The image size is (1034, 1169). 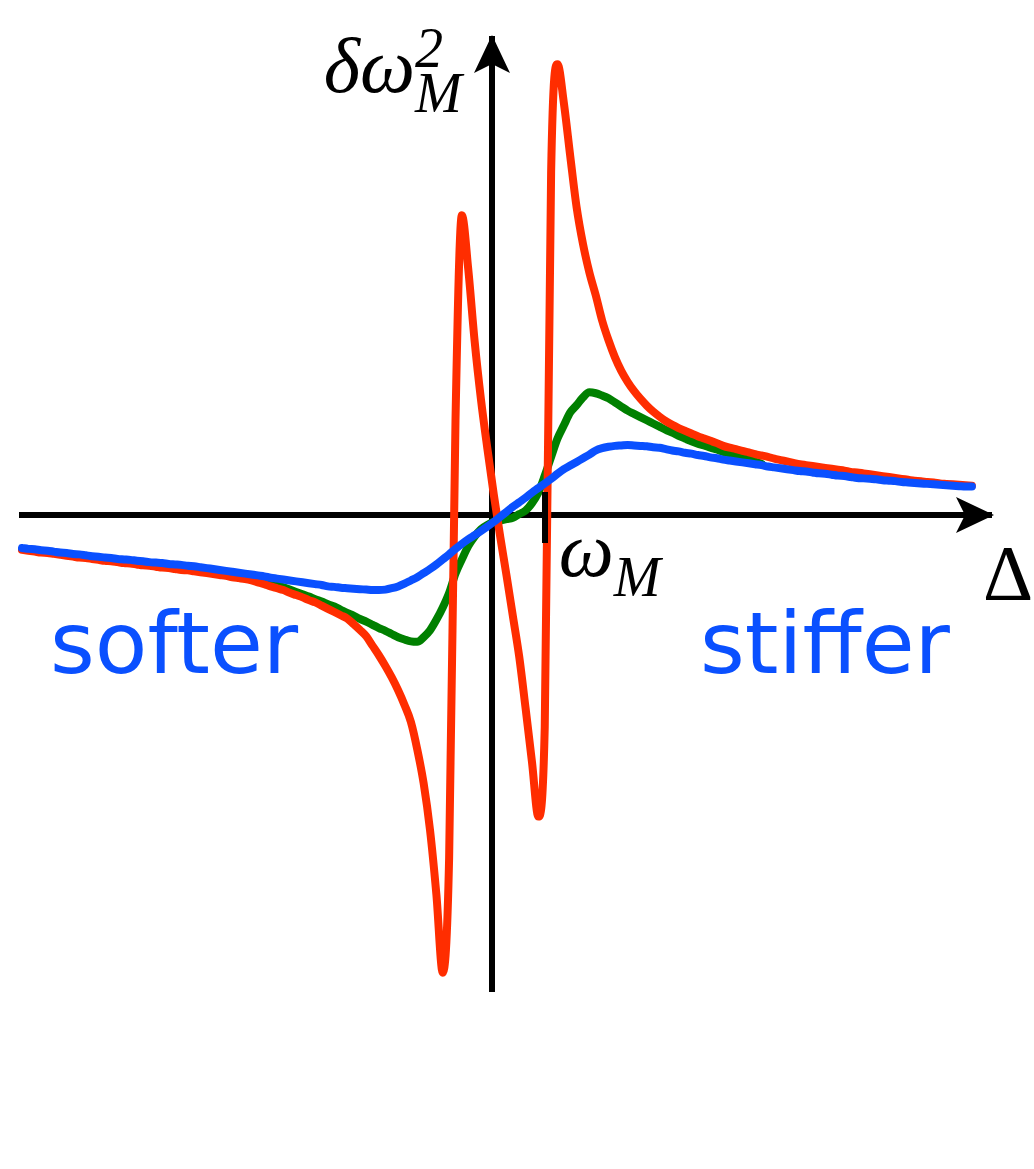 I want to click on annotation: ω$_{M}$, so click(x=609, y=557).